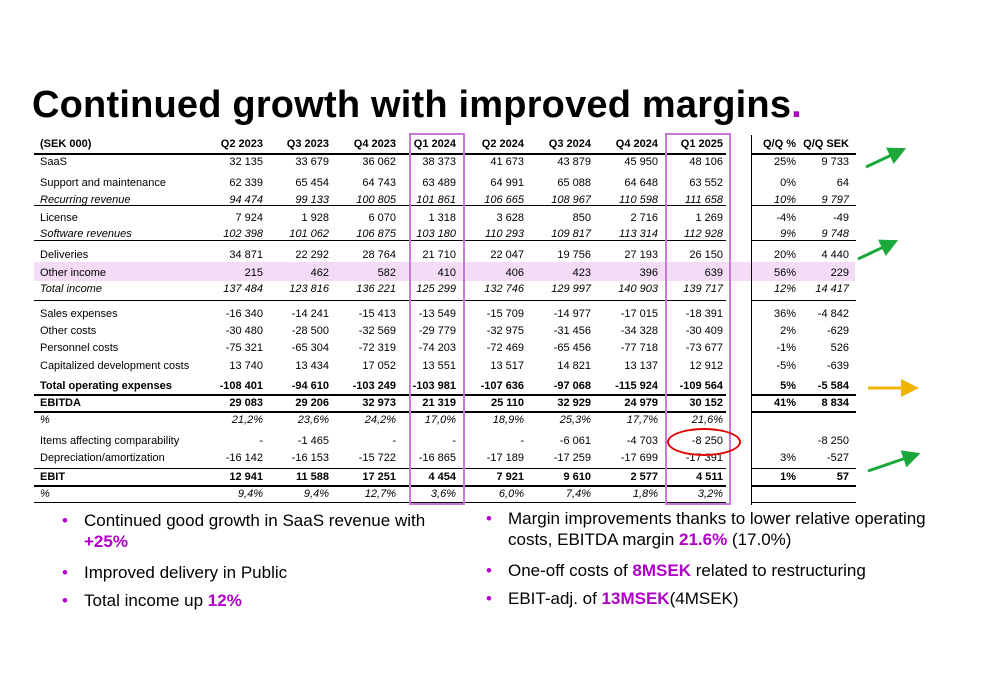  What do you see at coordinates (835, 162) in the screenshot?
I see `qq-sek-cell: 9 733` at bounding box center [835, 162].